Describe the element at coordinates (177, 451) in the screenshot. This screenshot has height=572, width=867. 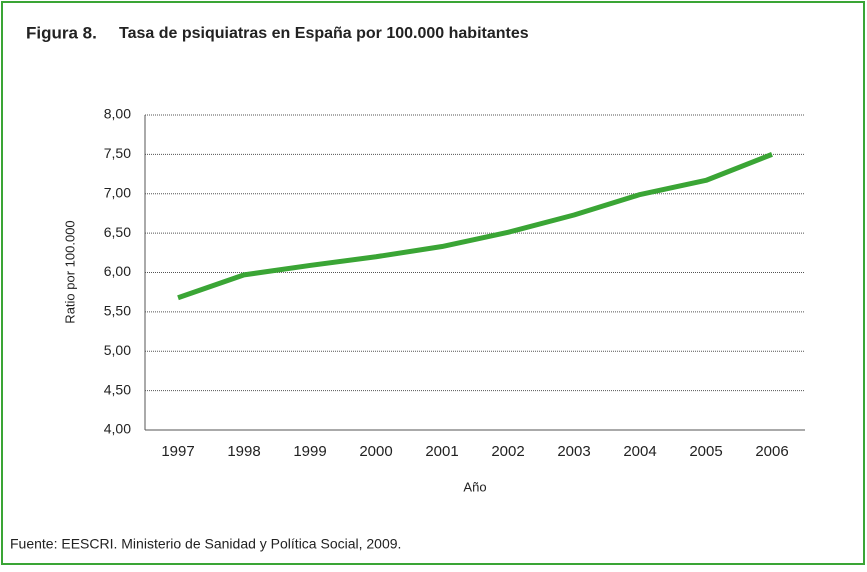
I see `x-tick-label: 1997` at that location.